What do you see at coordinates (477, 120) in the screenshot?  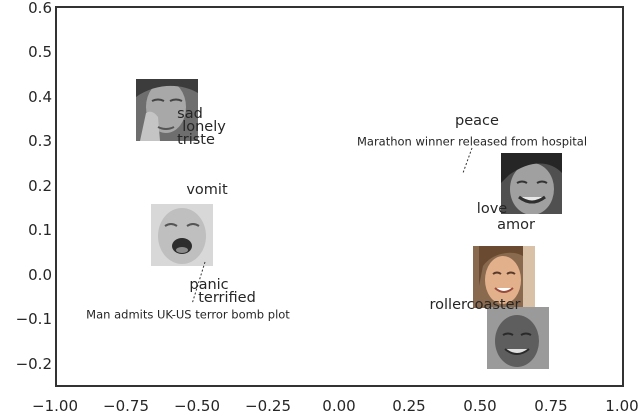 I see `word-label-peace: peace` at bounding box center [477, 120].